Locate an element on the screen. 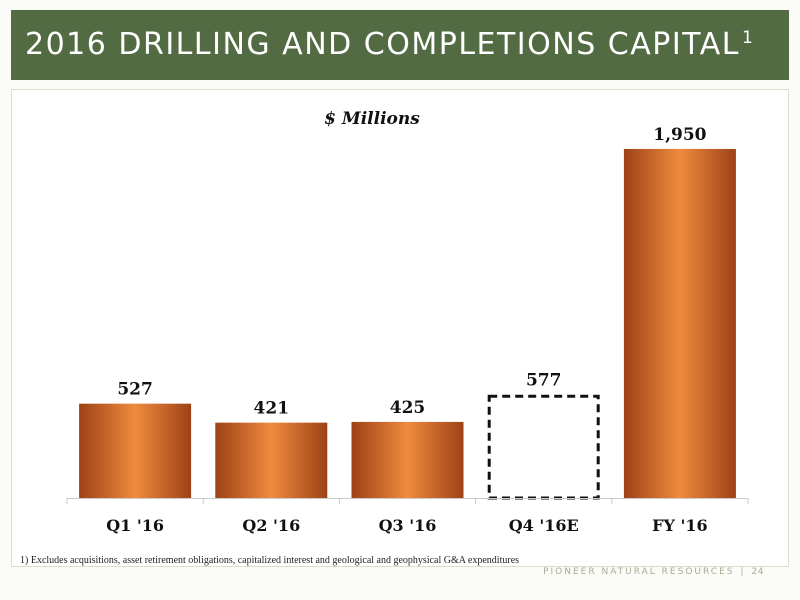 This screenshot has height=600, width=800. title-bar: 2016 DRILLING AND COMPLETIONS CAPITAL 1 is located at coordinates (400, 45).